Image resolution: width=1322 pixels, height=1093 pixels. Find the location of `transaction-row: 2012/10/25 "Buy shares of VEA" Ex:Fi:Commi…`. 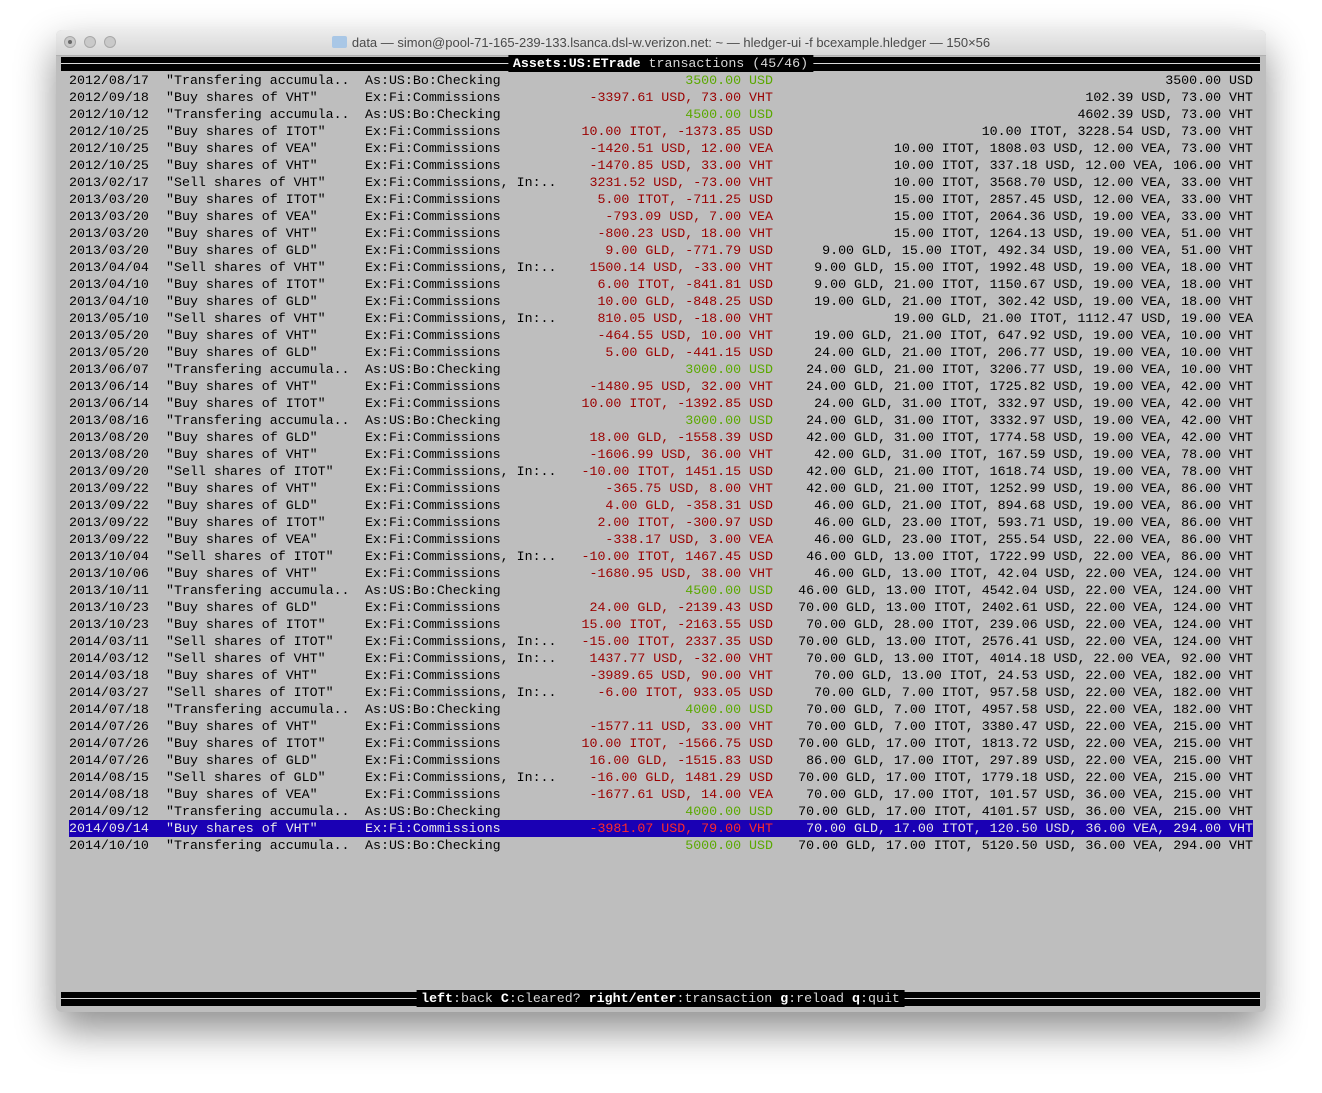

transaction-row: 2012/10/25 "Buy shares of VEA" Ex:Fi:Commi… is located at coordinates (660, 148).